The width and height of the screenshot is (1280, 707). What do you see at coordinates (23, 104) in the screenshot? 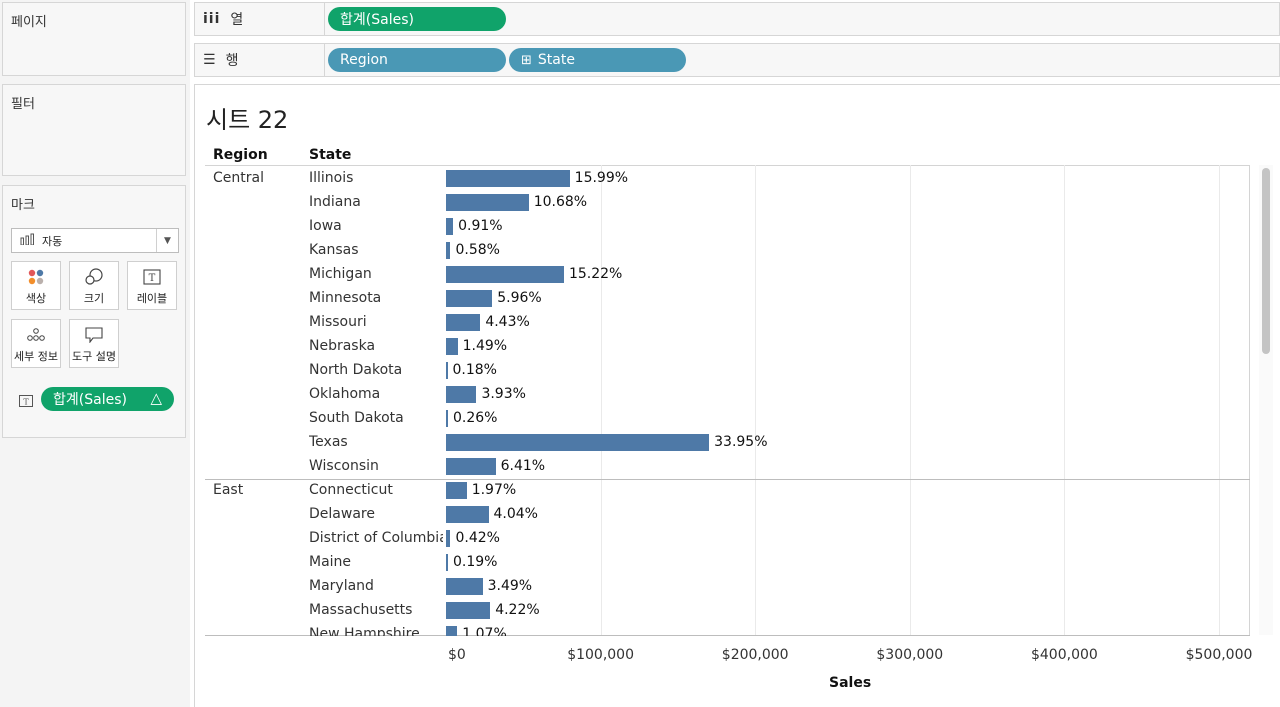
I see `filters-title: 필터` at bounding box center [23, 104].